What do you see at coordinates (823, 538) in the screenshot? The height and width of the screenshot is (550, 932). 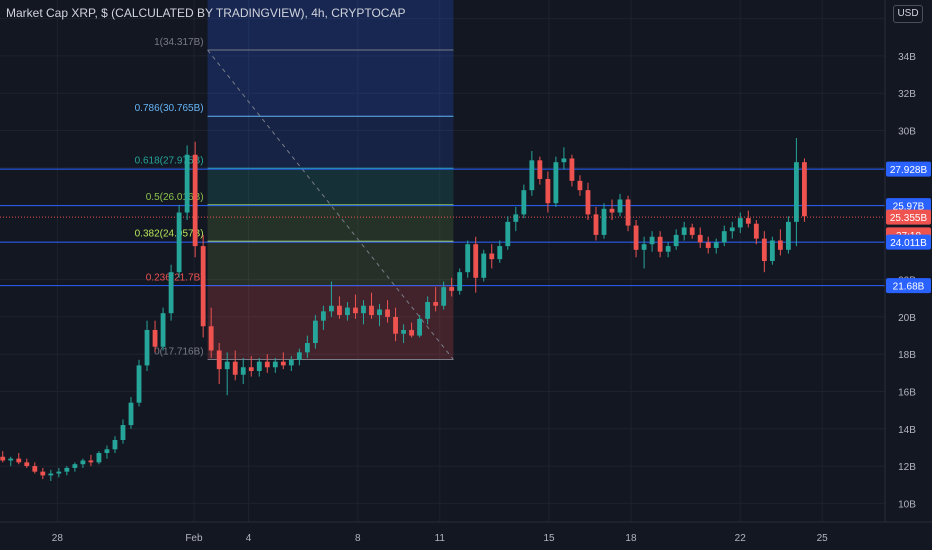 I see `time-tick-label: 25` at bounding box center [823, 538].